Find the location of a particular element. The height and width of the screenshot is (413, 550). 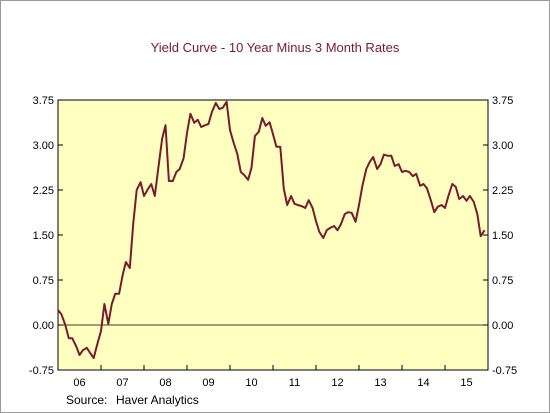

y-tick-label-right: 3.75 is located at coordinates (502, 101).